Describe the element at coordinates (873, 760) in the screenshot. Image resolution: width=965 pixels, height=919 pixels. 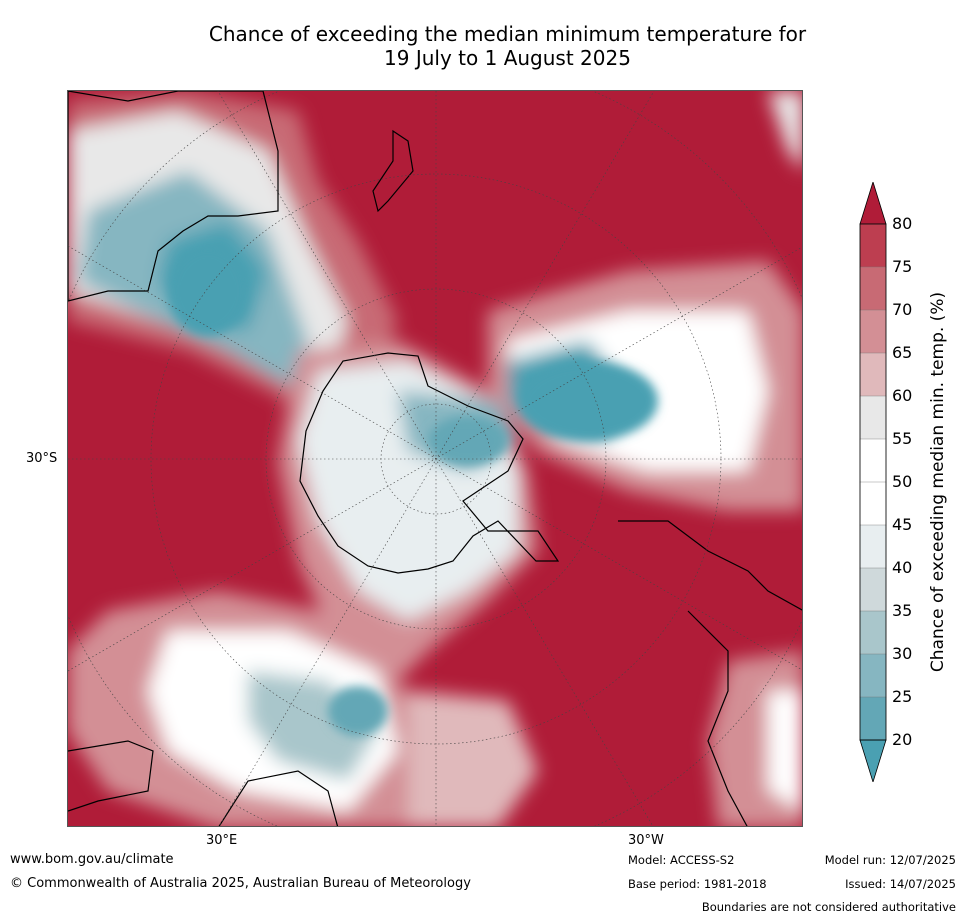
I see `colorbar-min-arrow` at that location.